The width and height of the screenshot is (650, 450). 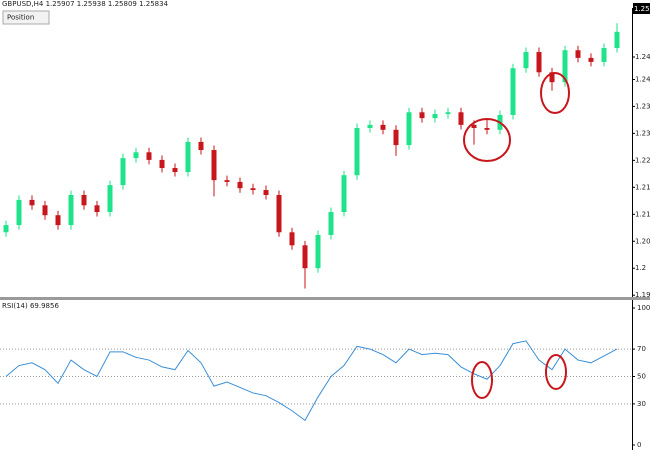 What do you see at coordinates (641, 349) in the screenshot?
I see `y-tick-label: 70` at bounding box center [641, 349].